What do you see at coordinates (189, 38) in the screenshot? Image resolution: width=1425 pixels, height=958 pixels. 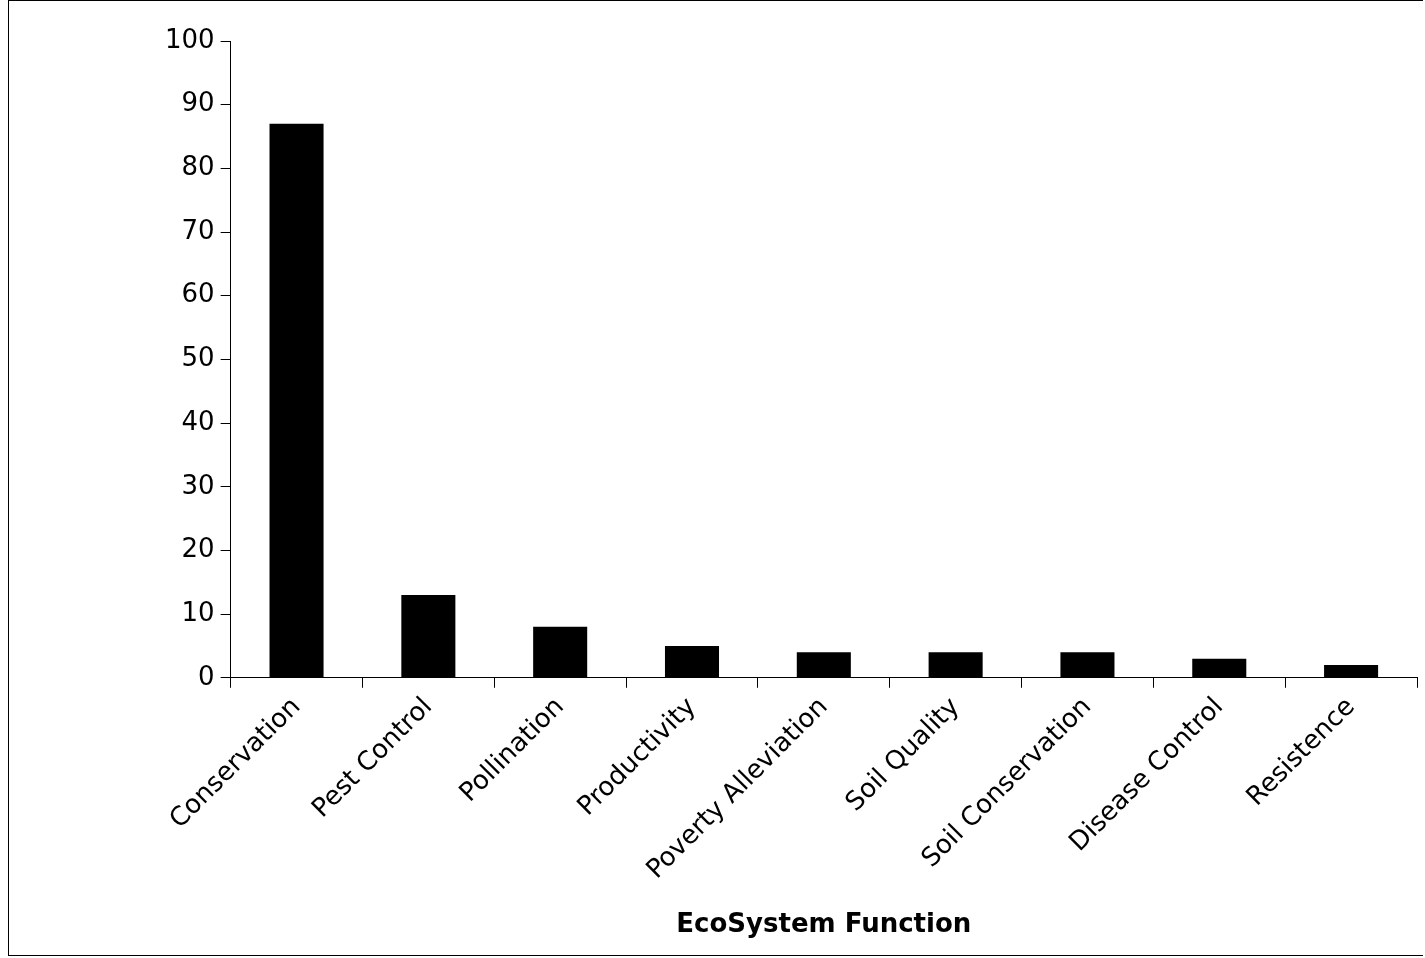 I see `y-tick-label: 100` at bounding box center [189, 38].